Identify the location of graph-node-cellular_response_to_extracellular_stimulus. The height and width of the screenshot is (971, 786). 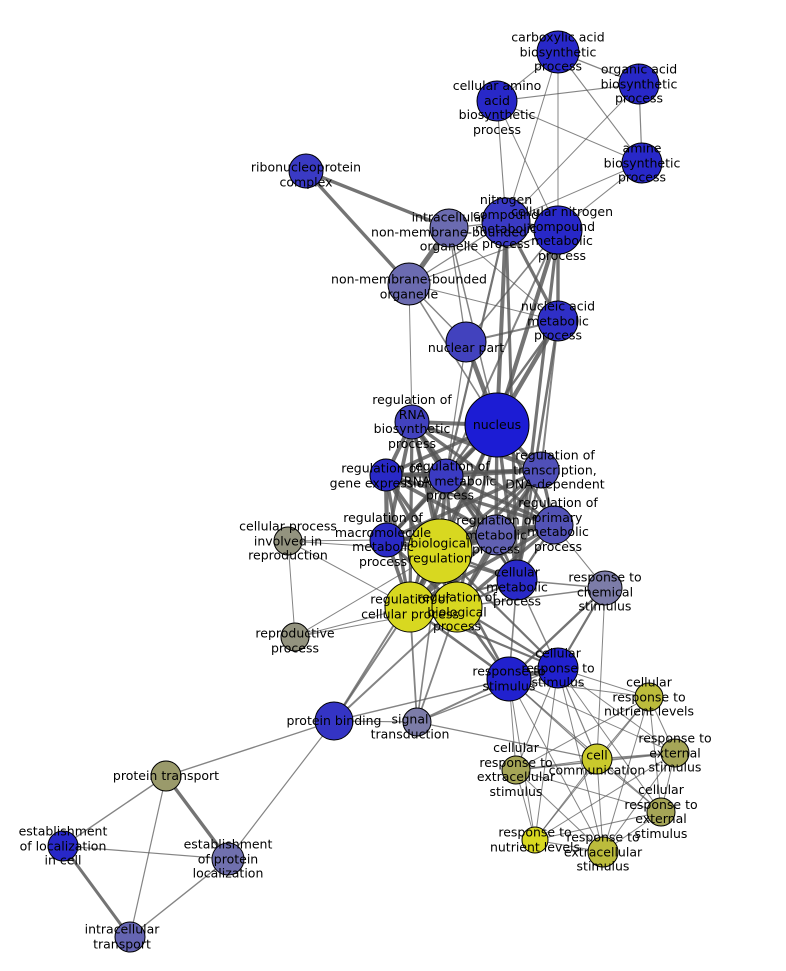
(516, 770).